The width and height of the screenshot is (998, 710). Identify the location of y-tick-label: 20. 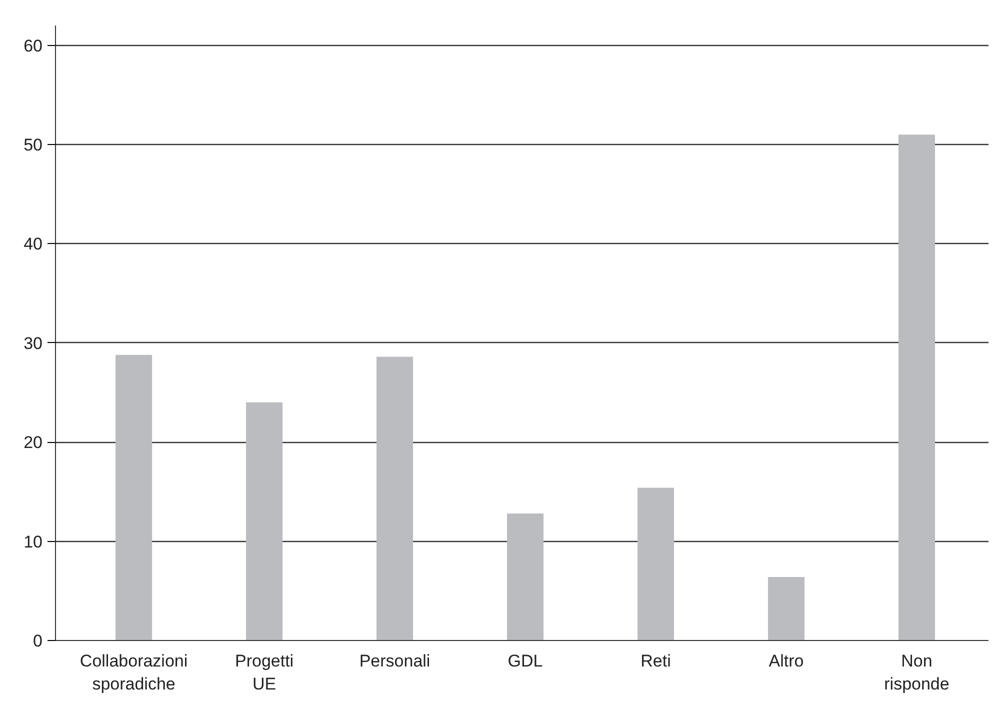
(33, 442).